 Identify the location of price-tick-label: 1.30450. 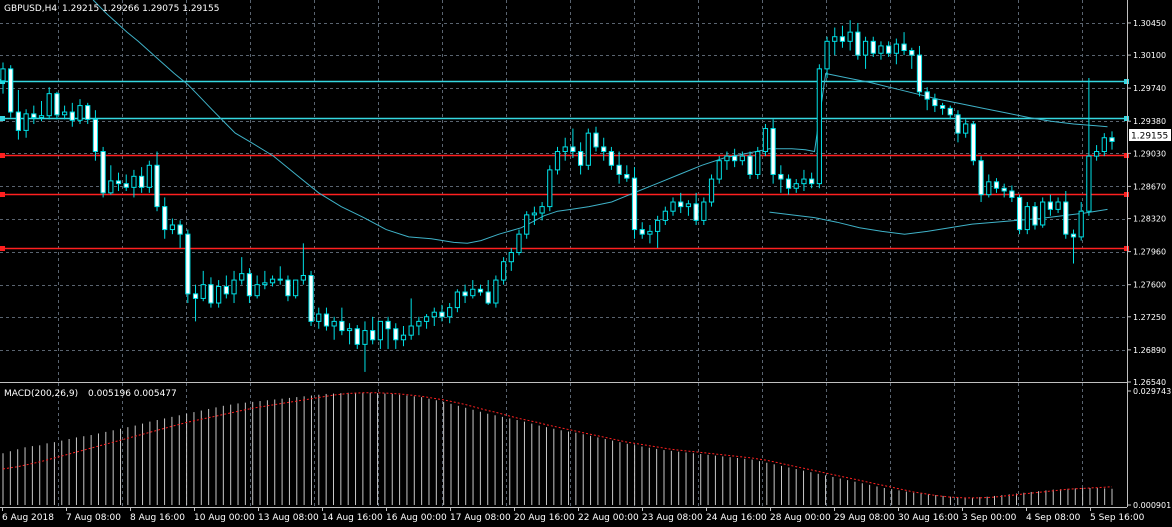
(1149, 23).